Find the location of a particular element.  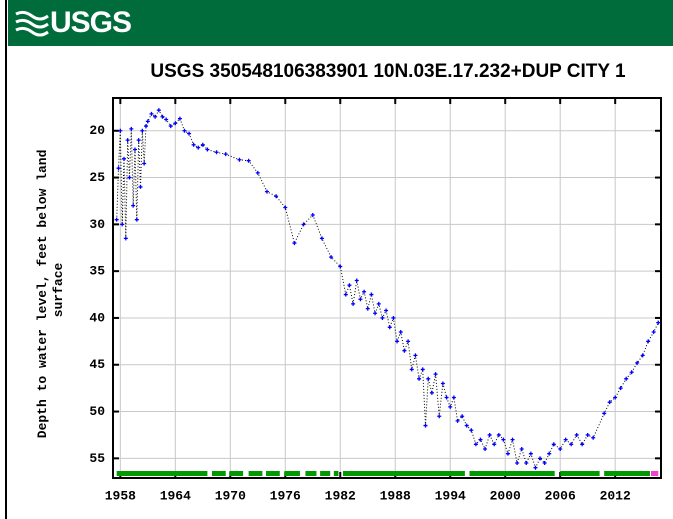

y-axis-label-line: surface is located at coordinates (58, 289).